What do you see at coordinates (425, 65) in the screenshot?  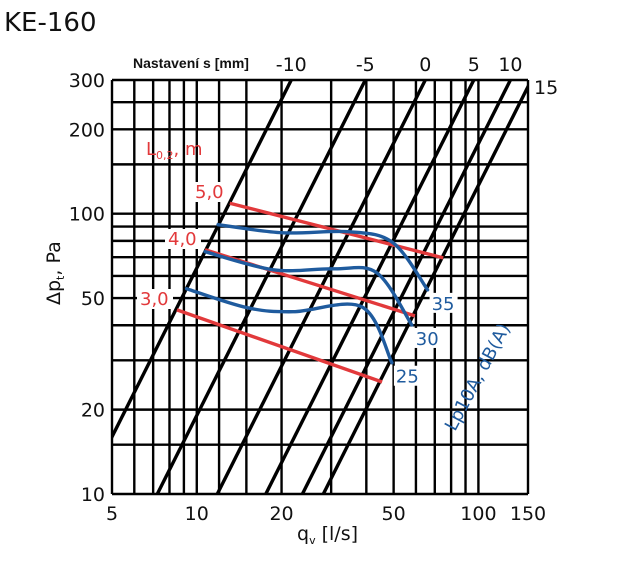 I see `setting-label: 0` at bounding box center [425, 65].